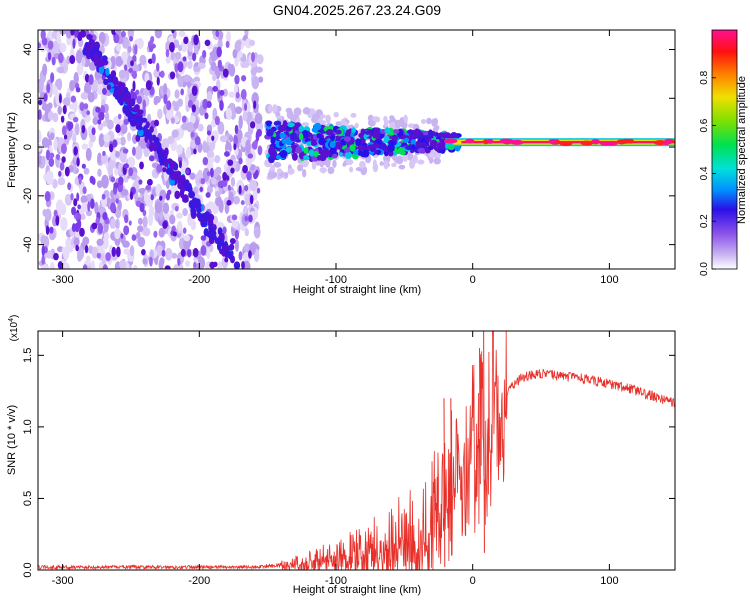 The width and height of the screenshot is (750, 600). What do you see at coordinates (609, 280) in the screenshot?
I see `x-tick-label: 100` at bounding box center [609, 280].